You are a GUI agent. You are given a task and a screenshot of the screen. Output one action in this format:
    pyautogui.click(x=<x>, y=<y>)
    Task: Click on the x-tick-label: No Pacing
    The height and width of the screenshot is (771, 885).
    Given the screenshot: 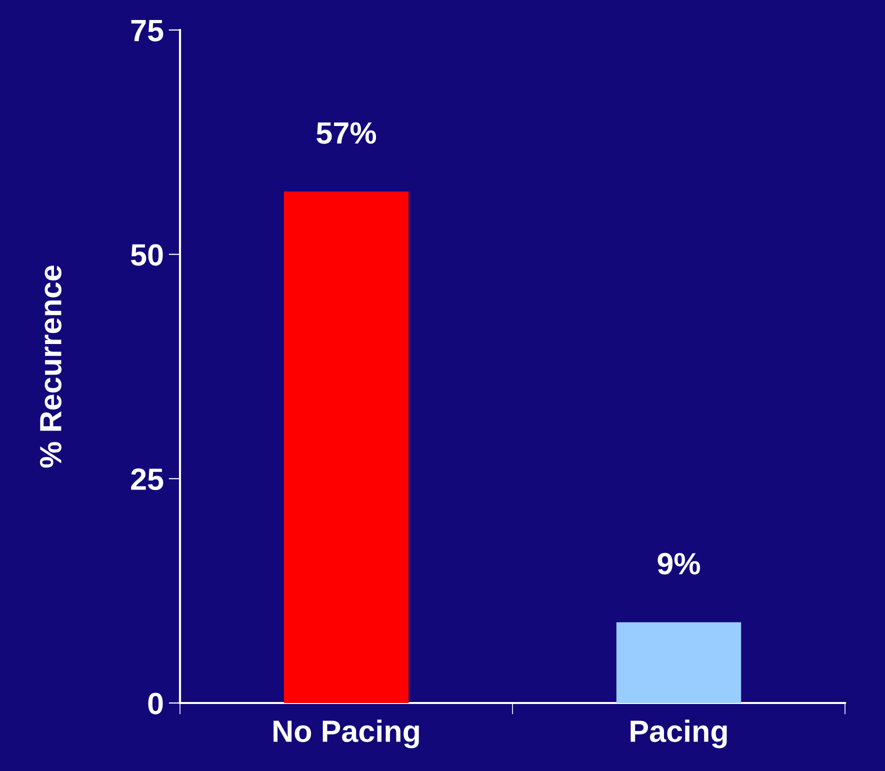 What is the action you would take?
    pyautogui.click(x=346, y=734)
    